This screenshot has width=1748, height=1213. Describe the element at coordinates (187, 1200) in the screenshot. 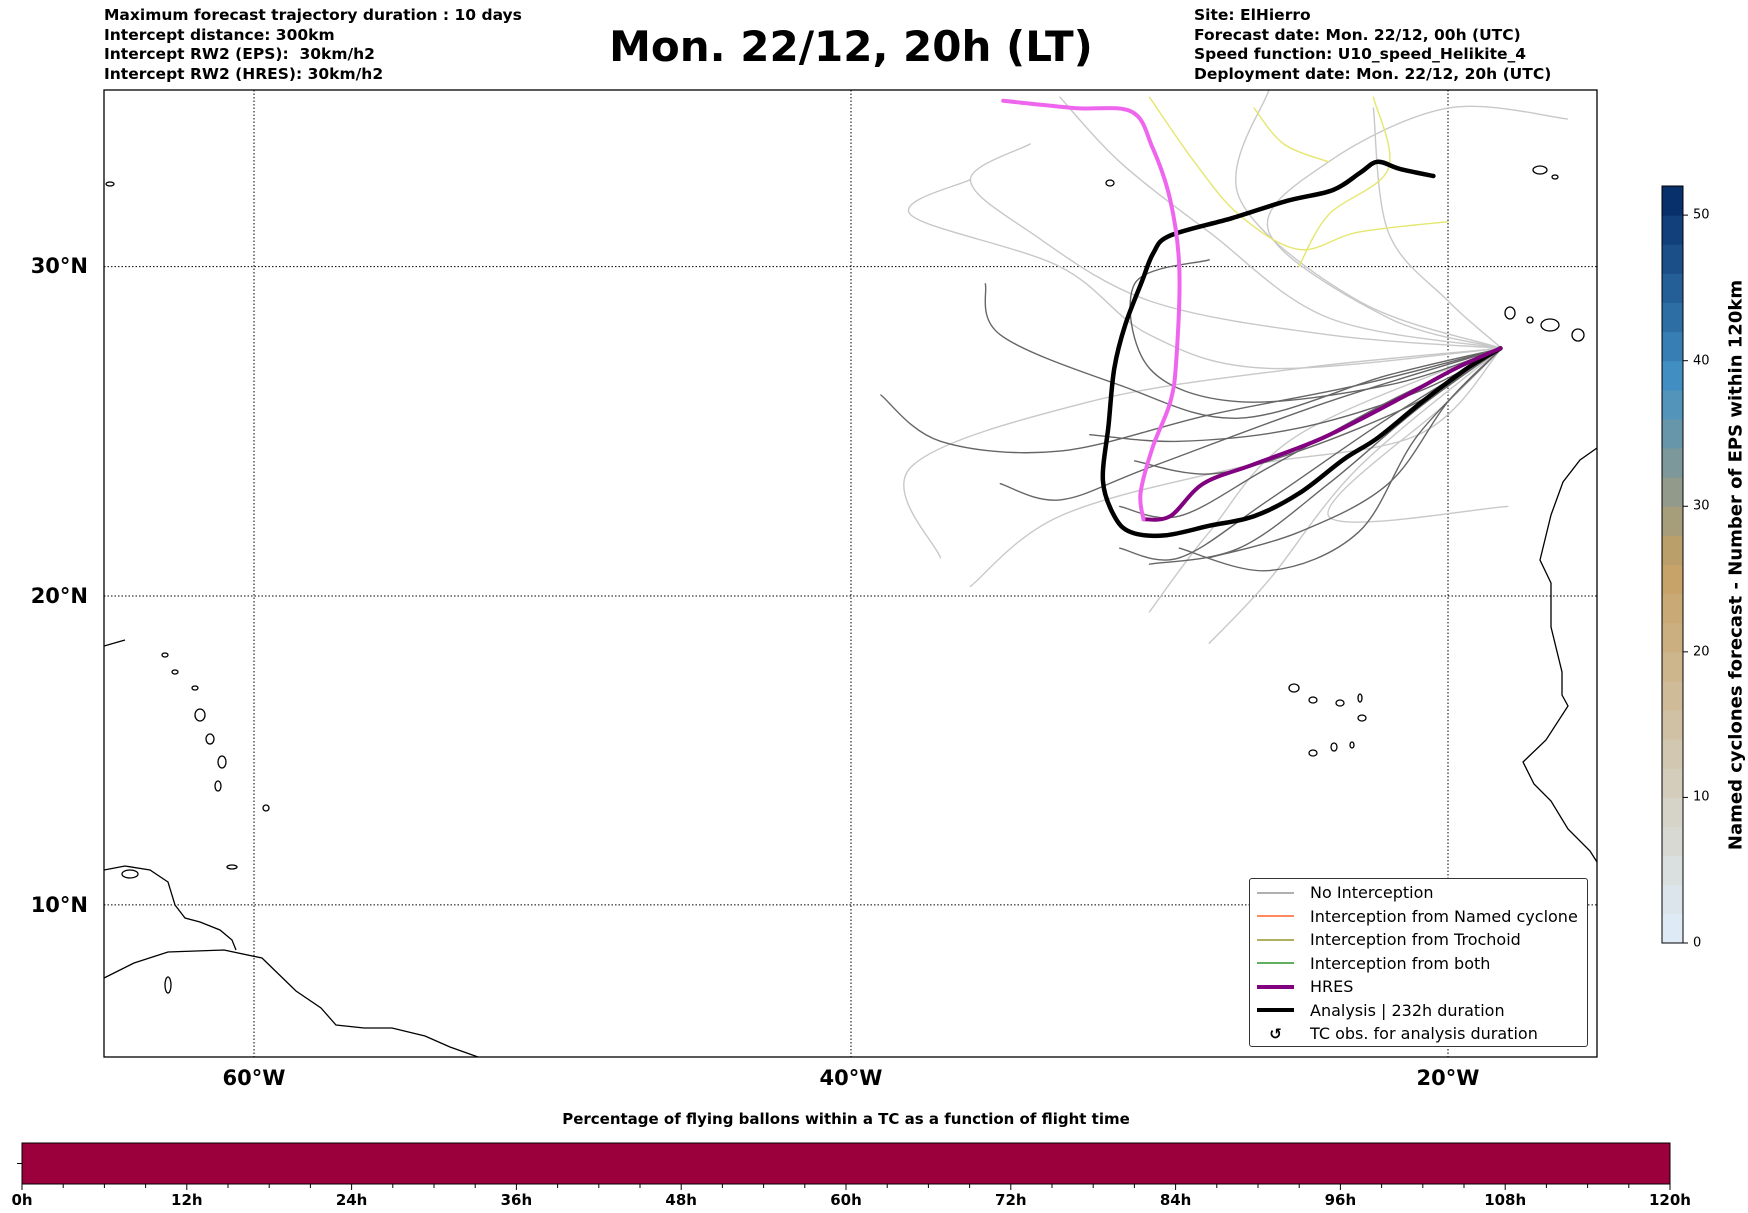

I see `time-tick-label: 12h` at that location.